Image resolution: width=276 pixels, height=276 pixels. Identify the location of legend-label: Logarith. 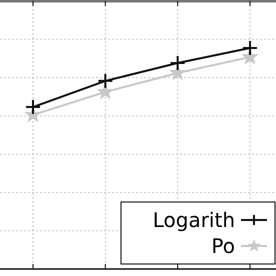
(193, 220).